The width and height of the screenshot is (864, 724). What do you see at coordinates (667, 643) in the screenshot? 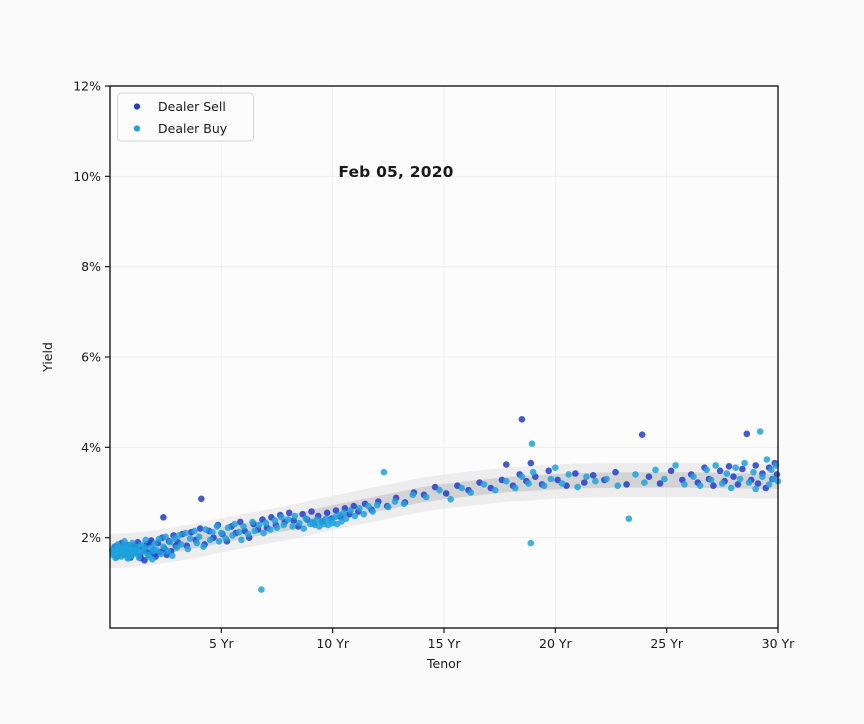
I see `x-tick-label: 25 Yr` at bounding box center [667, 643].